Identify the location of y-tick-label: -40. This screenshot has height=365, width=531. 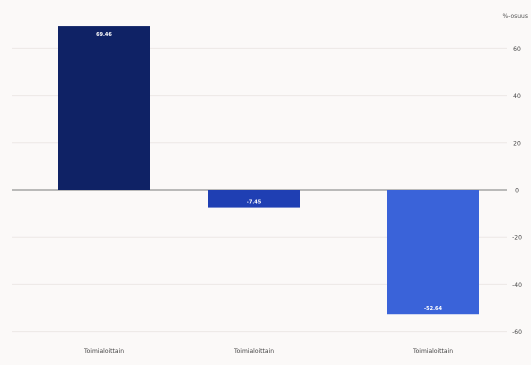
(517, 285).